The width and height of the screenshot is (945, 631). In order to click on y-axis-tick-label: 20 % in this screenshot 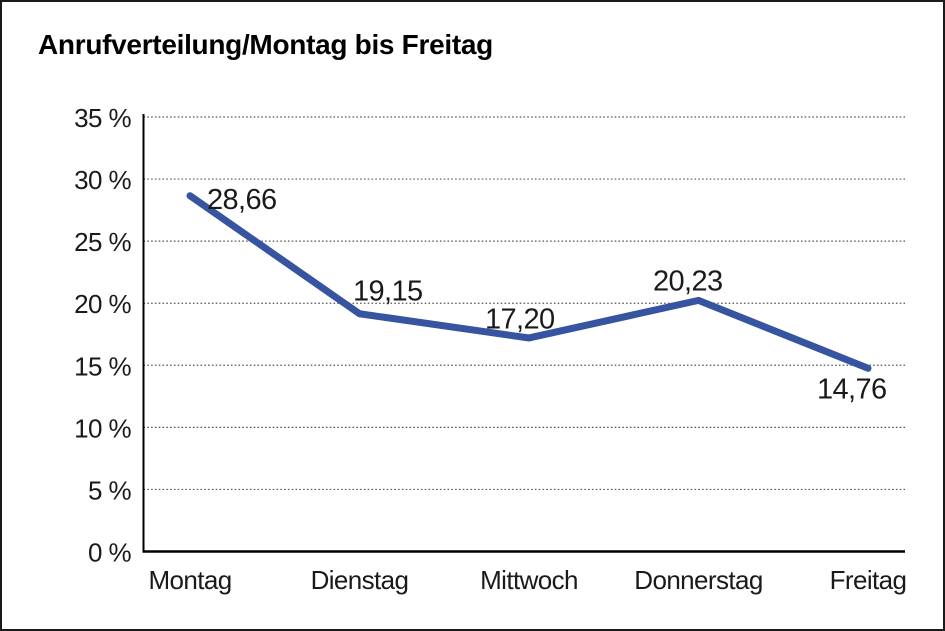, I will do `click(102, 304)`.